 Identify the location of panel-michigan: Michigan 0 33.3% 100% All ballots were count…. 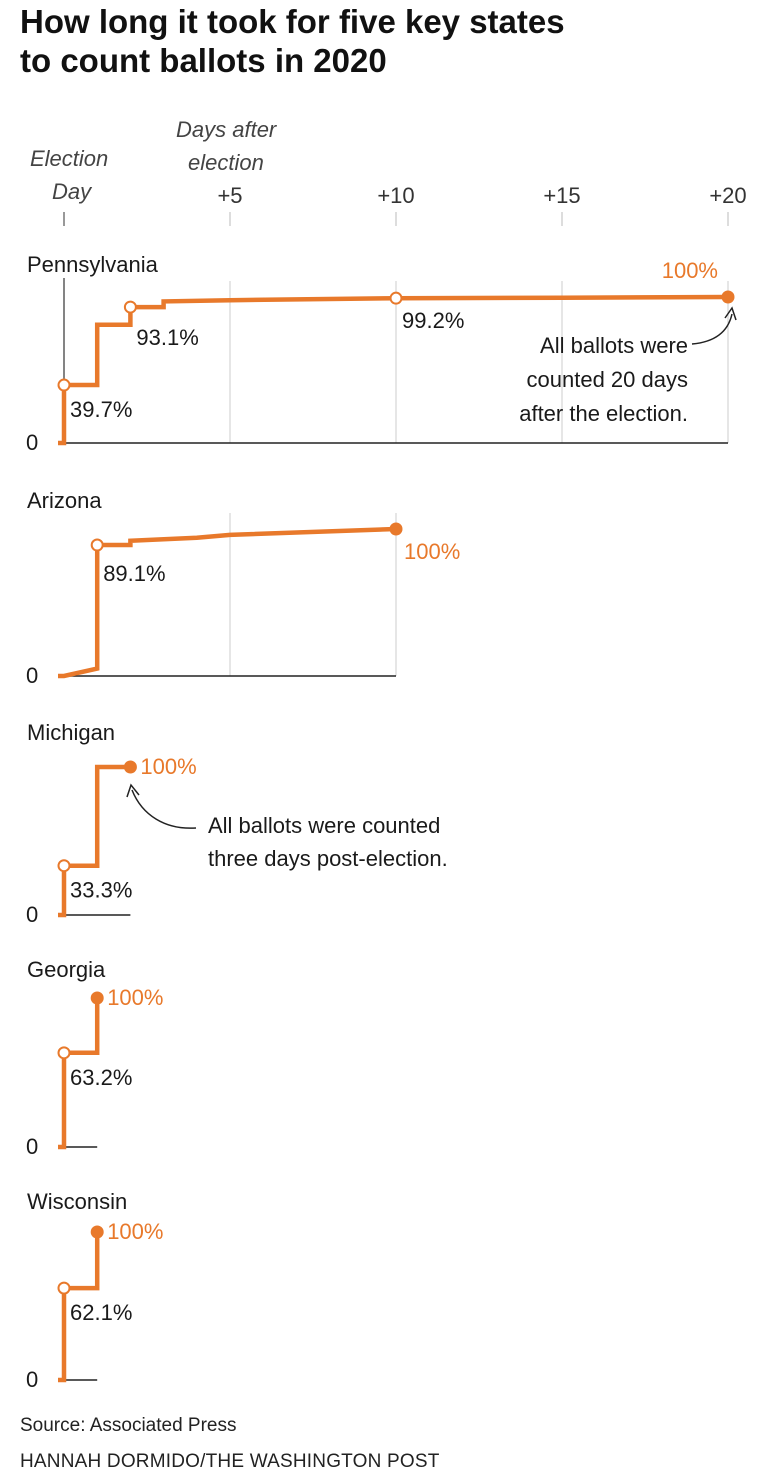
(237, 823).